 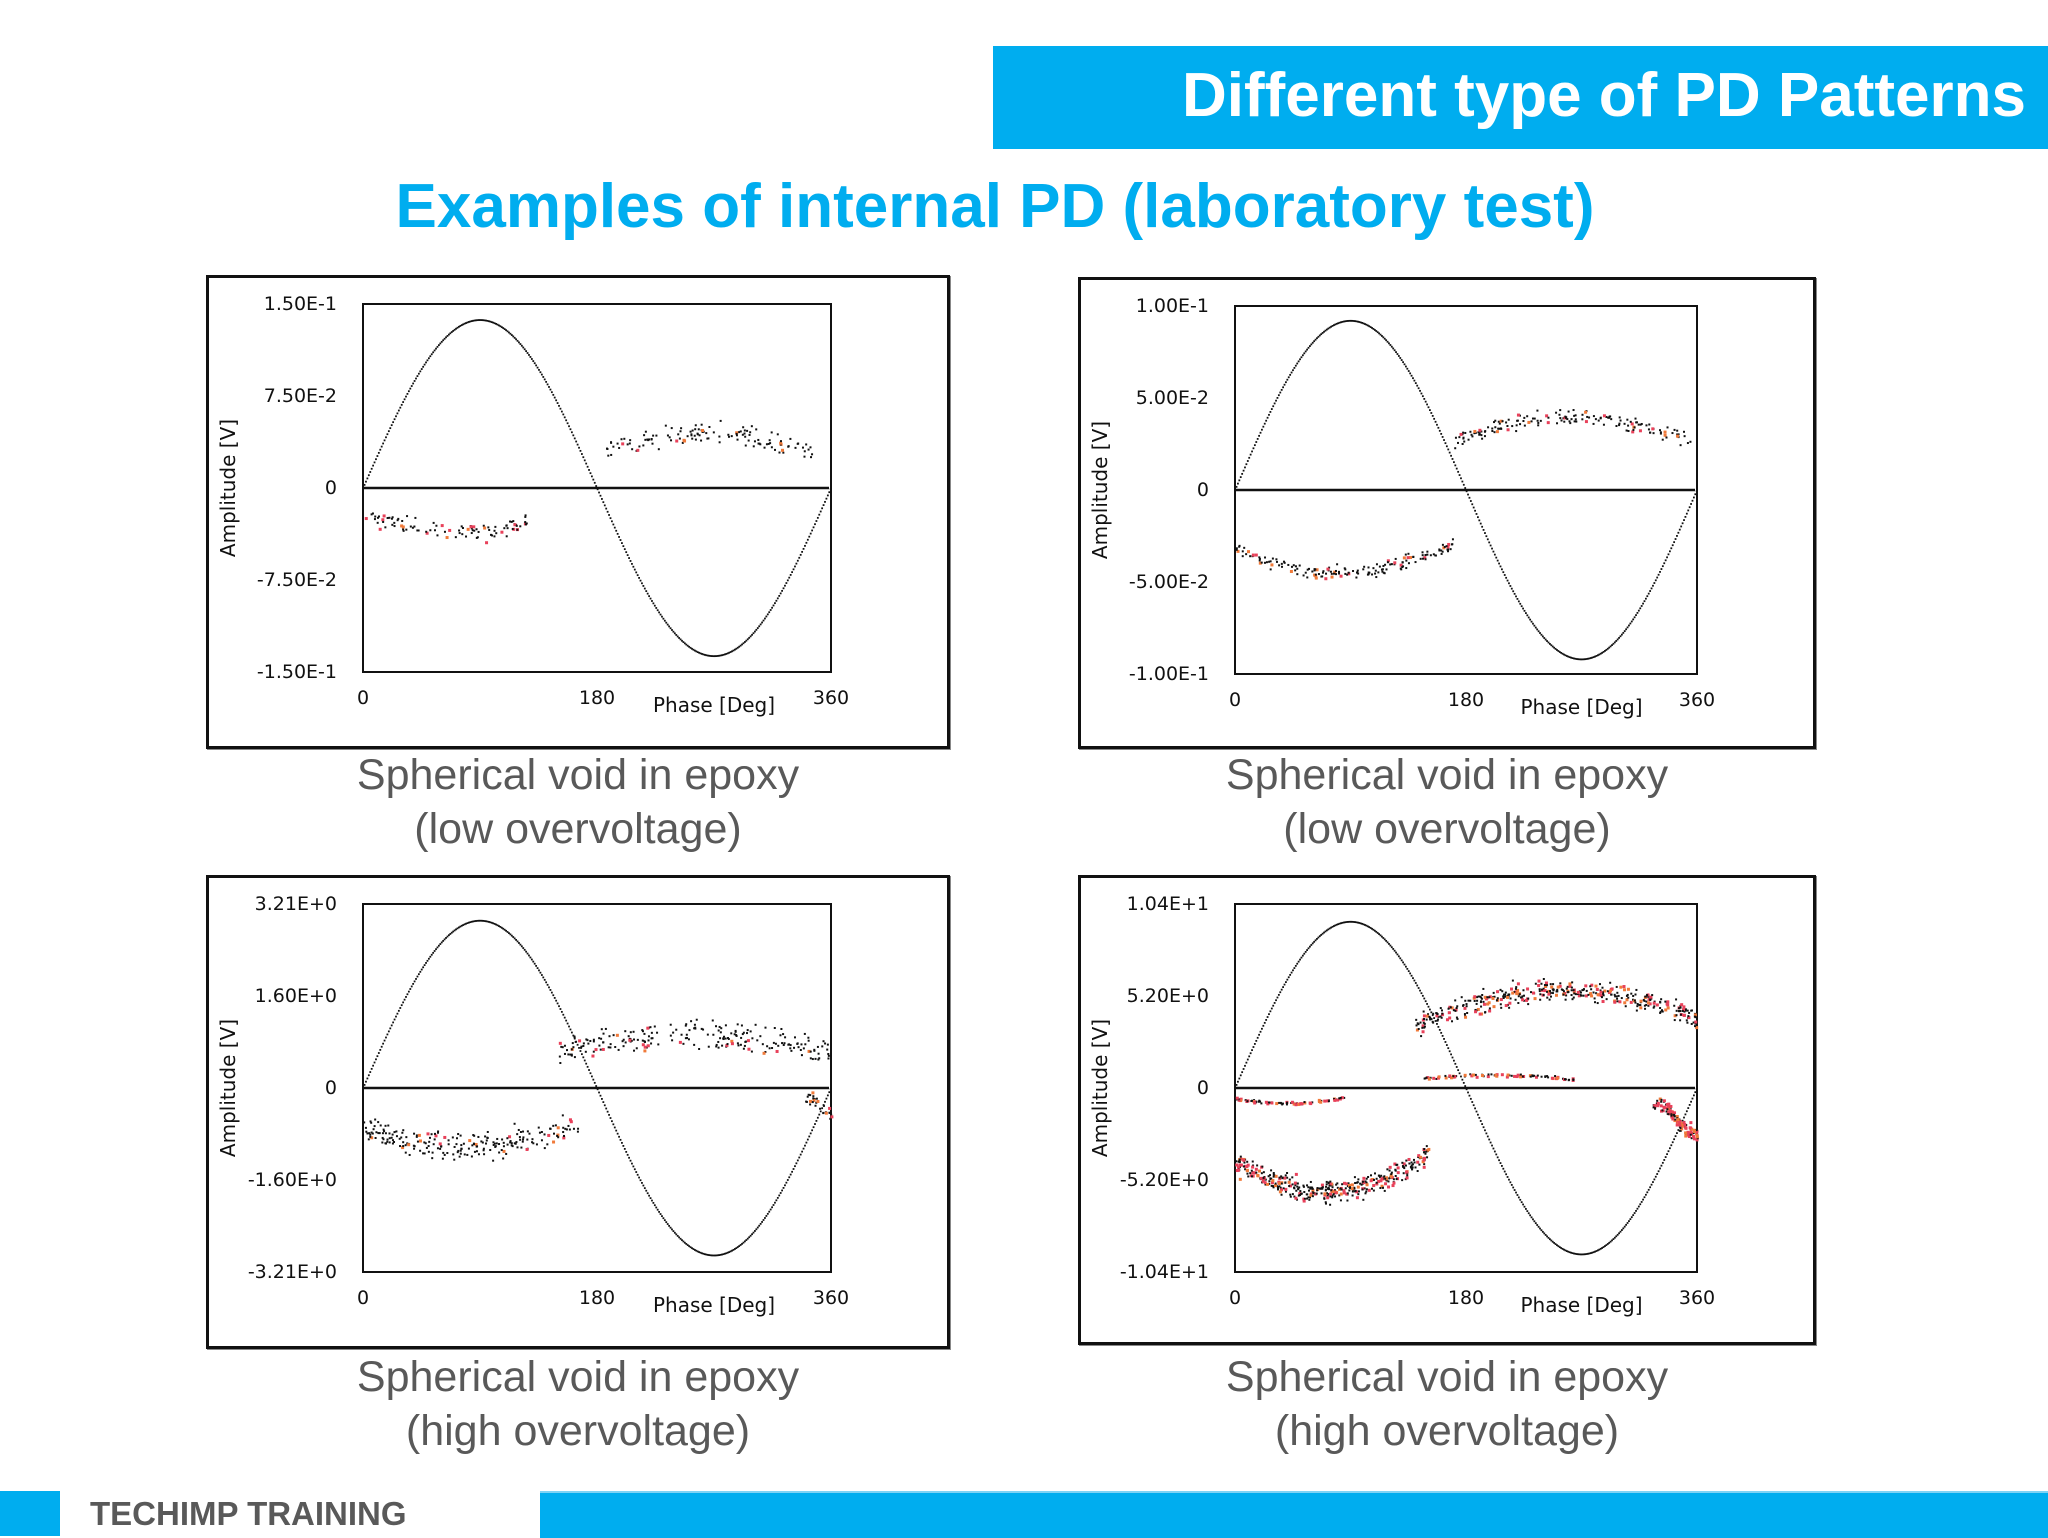 What do you see at coordinates (1447, 1377) in the screenshot?
I see `caption-4-line1: Spherical void in epoxy` at bounding box center [1447, 1377].